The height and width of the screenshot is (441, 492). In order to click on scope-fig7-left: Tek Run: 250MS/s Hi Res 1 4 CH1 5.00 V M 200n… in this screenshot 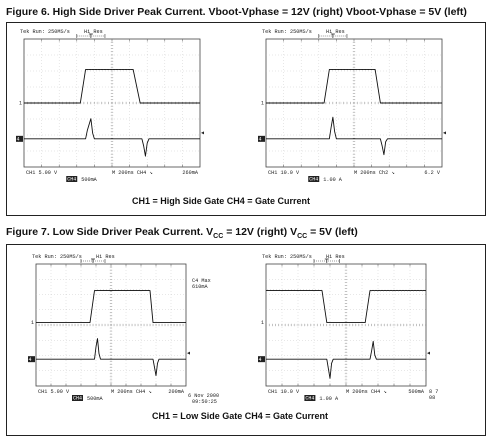, I will do `click(119, 327)`.